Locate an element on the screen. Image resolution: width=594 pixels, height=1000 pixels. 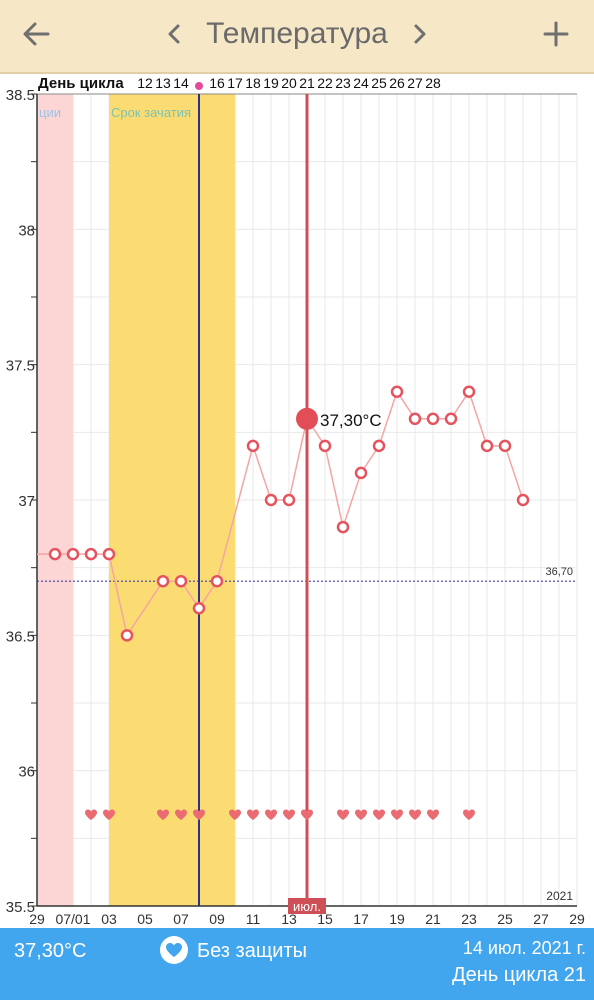
cycle-day-label: 18 is located at coordinates (253, 83).